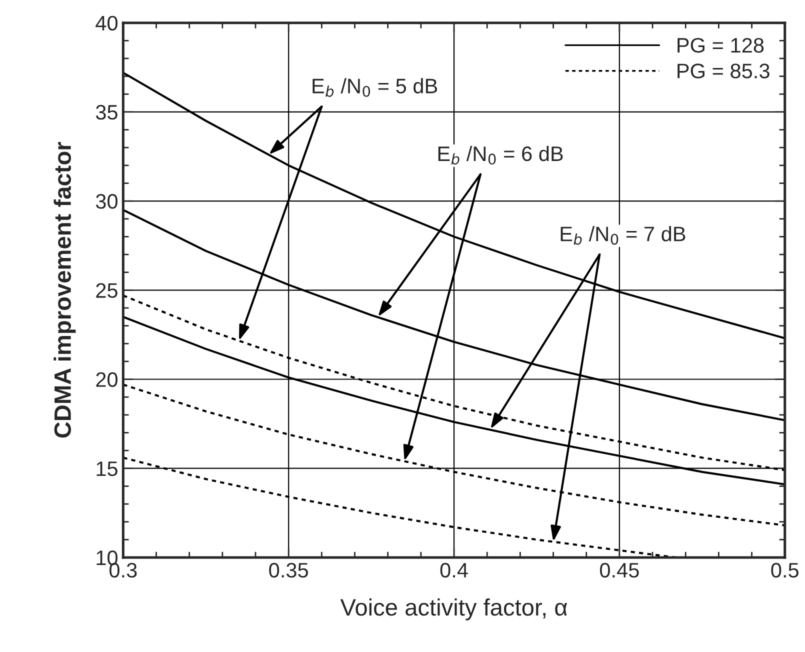 Image resolution: width=805 pixels, height=652 pixels. Describe the element at coordinates (724, 71) in the screenshot. I see `legend-label: PG = 85.3` at that location.